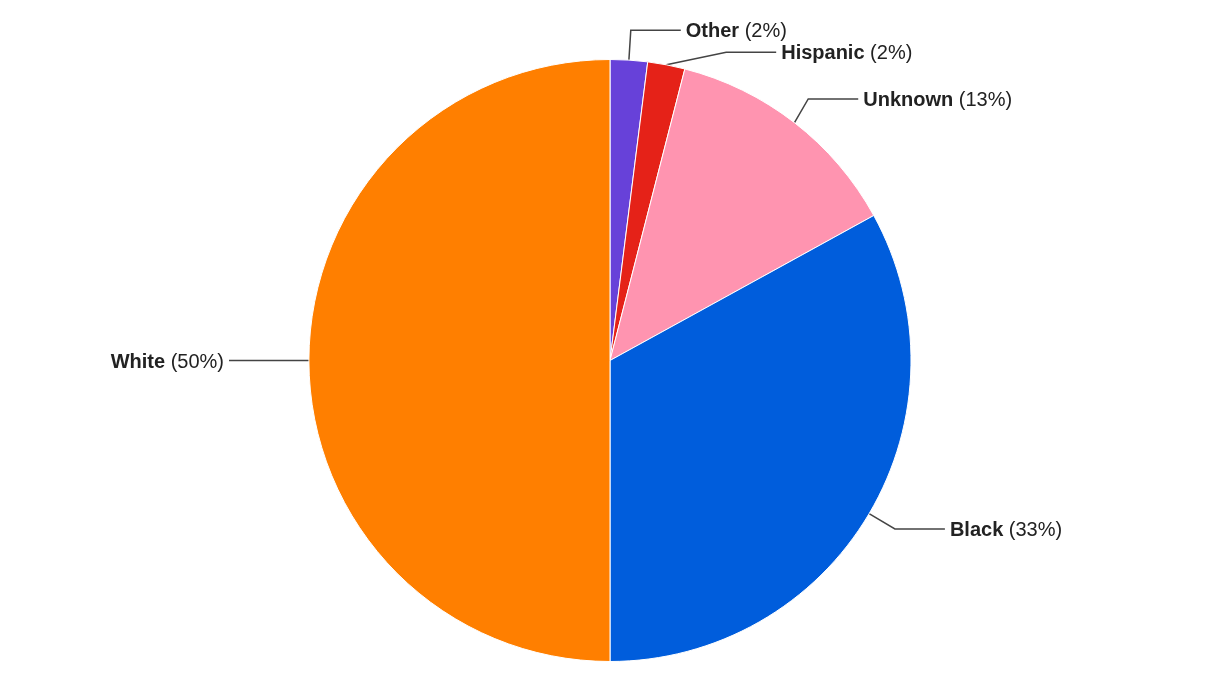 This screenshot has width=1220, height=700. I want to click on data-label: (13%), so click(983, 98).